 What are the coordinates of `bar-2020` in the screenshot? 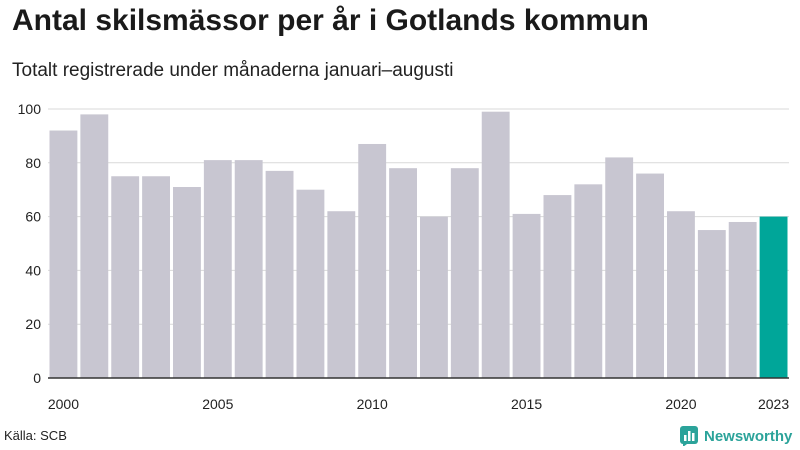 It's located at (681, 294).